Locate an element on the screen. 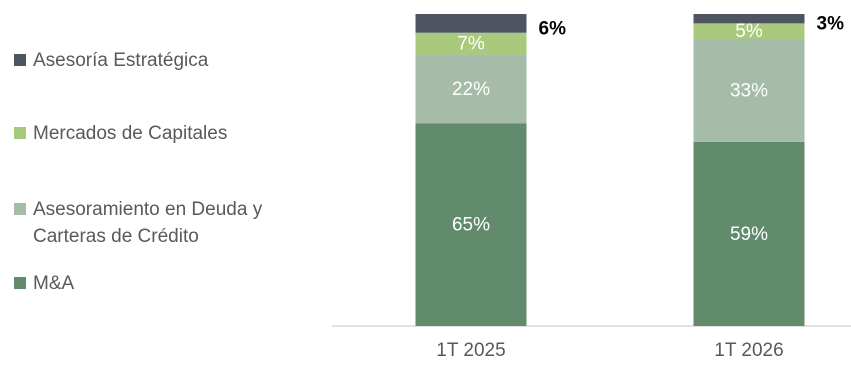 This screenshot has width=851, height=366. legend-label: Asesoría Estratégica is located at coordinates (121, 60).